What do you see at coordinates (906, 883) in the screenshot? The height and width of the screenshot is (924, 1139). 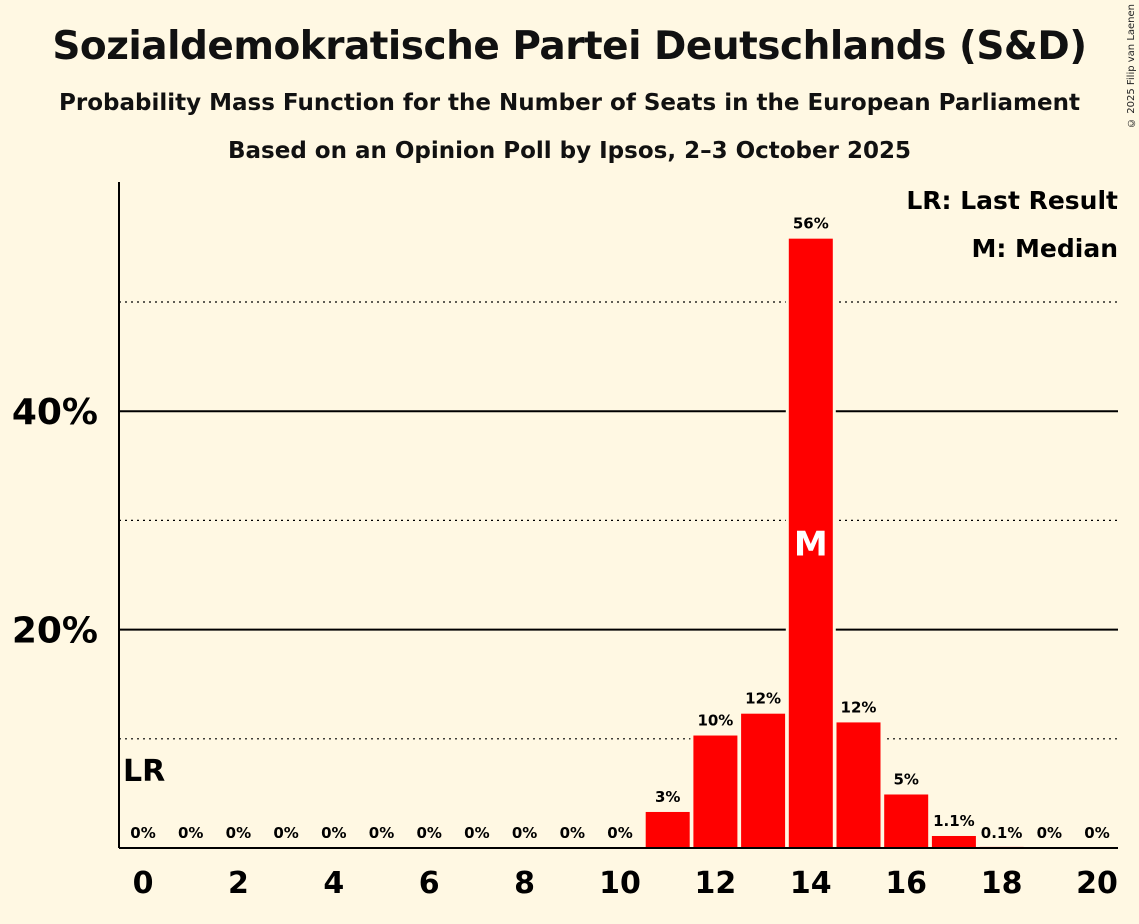 I see `x-tick-label: 16` at bounding box center [906, 883].